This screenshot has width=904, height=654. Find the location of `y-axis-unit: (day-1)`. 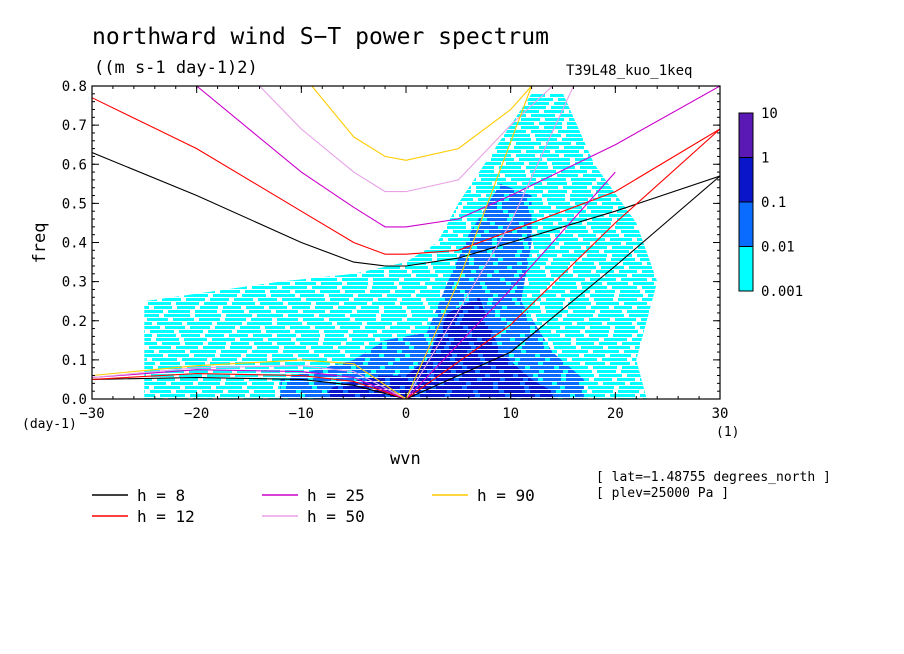

y-axis-unit: (day-1) is located at coordinates (49, 424).